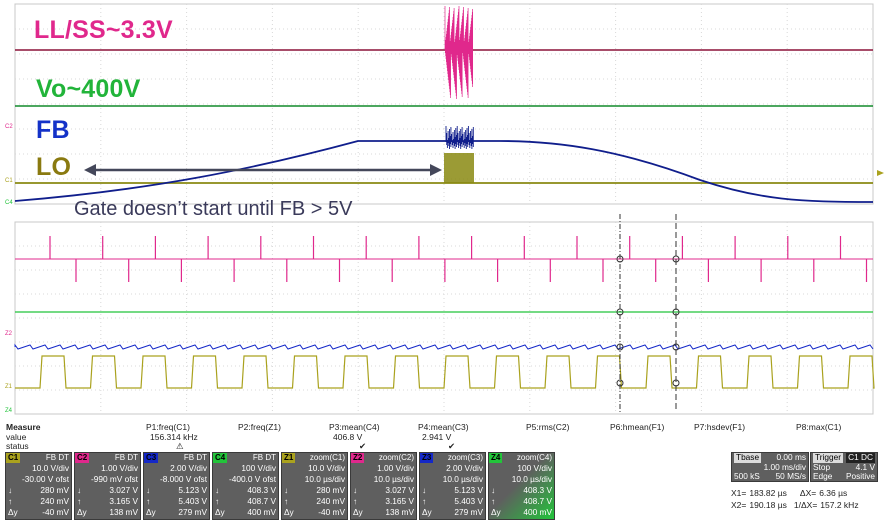 Image resolution: width=884 pixels, height=529 pixels. I want to click on panel-row-value: 100 V/div, so click(258, 468).